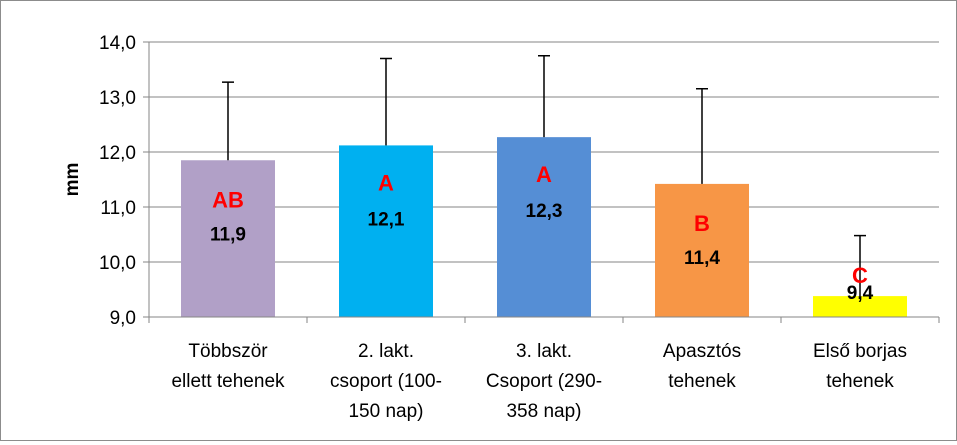 This screenshot has width=957, height=445. I want to click on y-tick-label: 14,0, so click(117, 43).